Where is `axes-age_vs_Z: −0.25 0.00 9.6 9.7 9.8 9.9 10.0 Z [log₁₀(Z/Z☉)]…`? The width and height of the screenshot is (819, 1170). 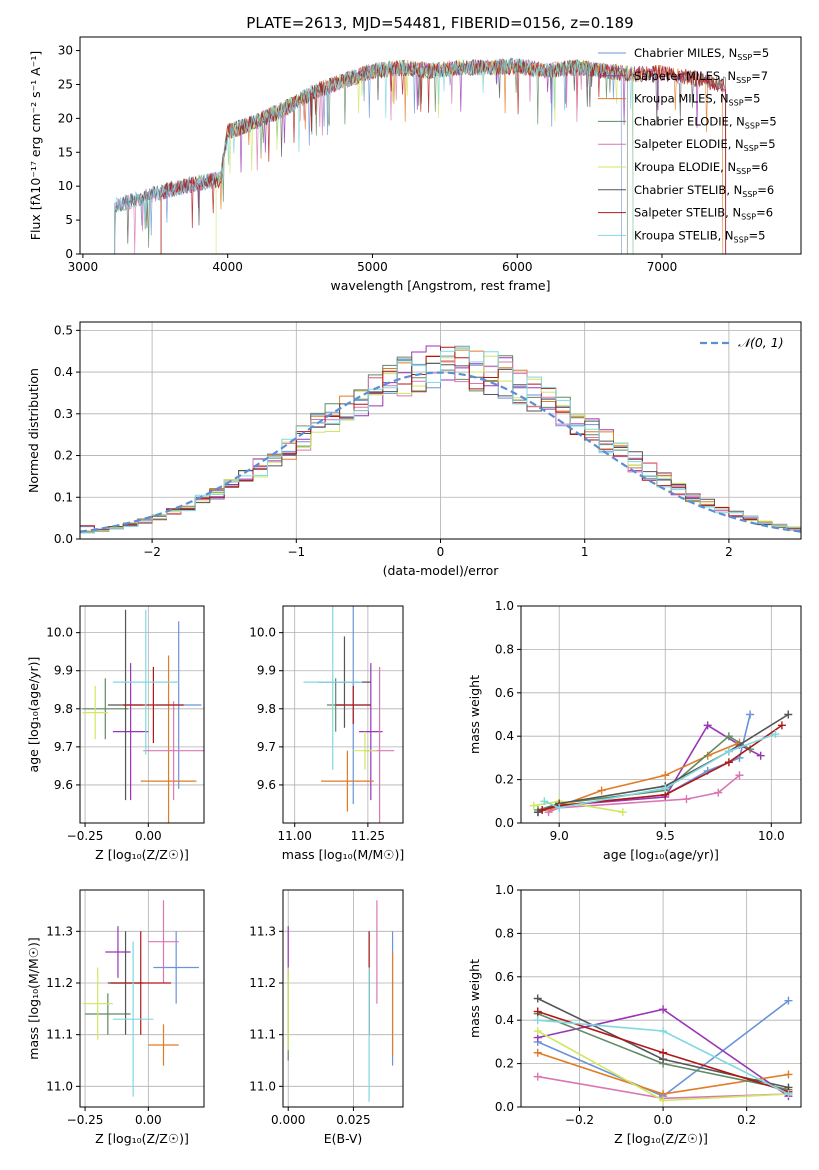 axes-age_vs_Z: −0.25 0.00 9.6 9.7 9.8 9.9 10.0 Z [log₁₀(Z/Z☉)]… is located at coordinates (115, 734).